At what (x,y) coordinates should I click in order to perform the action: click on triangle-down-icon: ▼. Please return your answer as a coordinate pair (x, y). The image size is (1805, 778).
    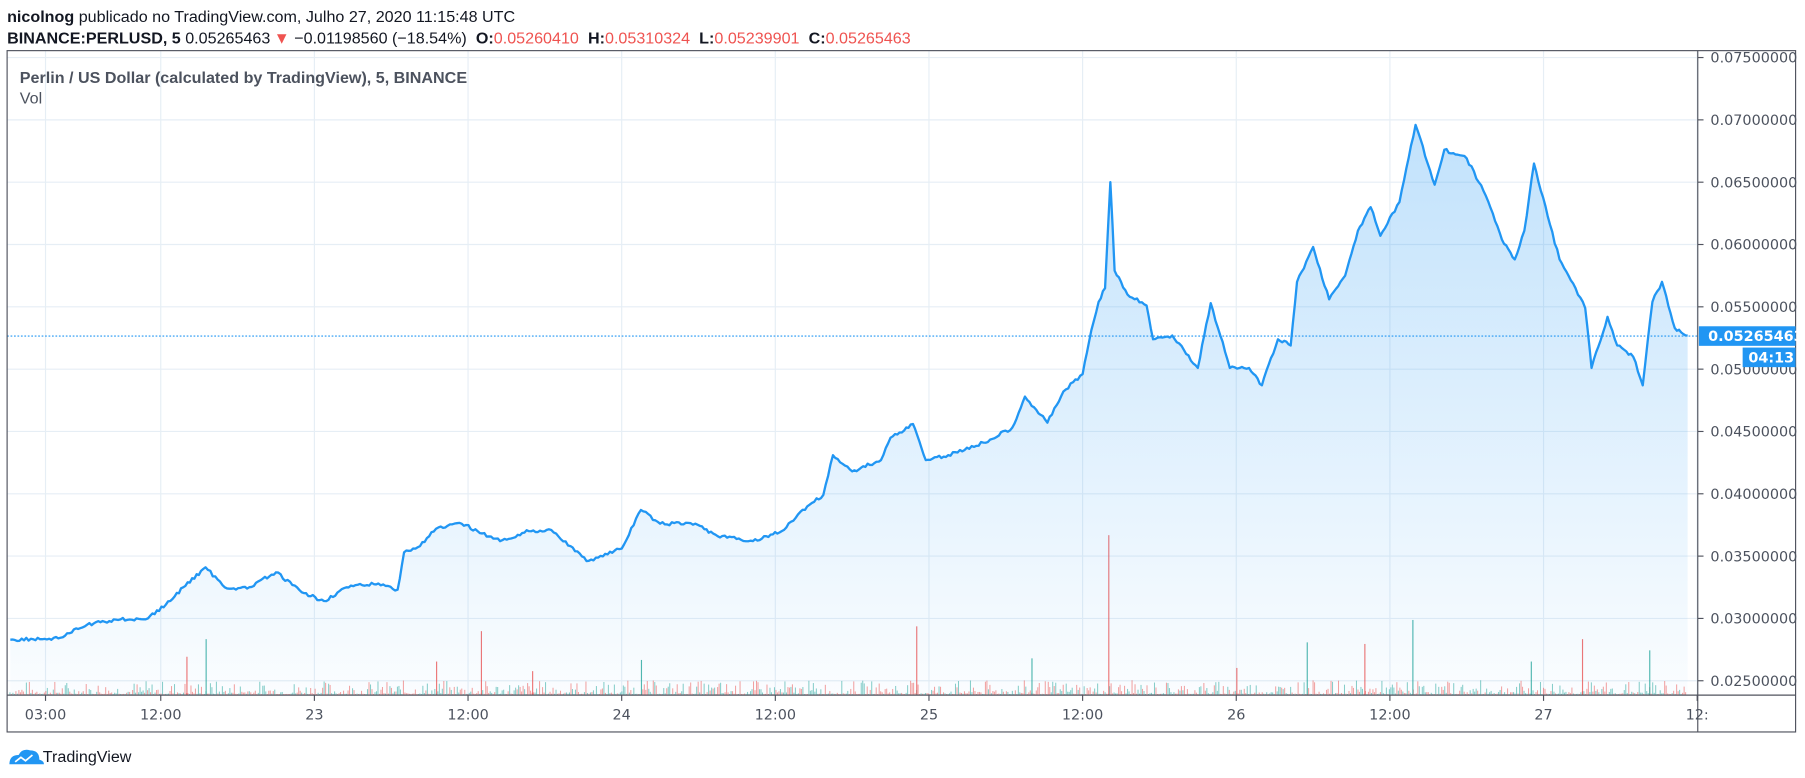
    Looking at the image, I should click on (282, 39).